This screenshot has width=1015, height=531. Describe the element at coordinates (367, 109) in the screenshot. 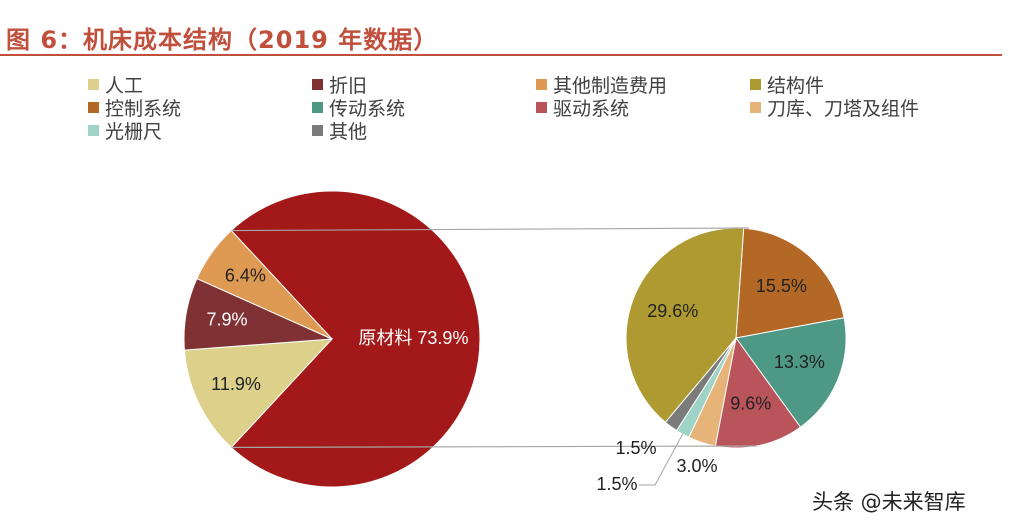

I see `legend-label: 传动系统` at that location.